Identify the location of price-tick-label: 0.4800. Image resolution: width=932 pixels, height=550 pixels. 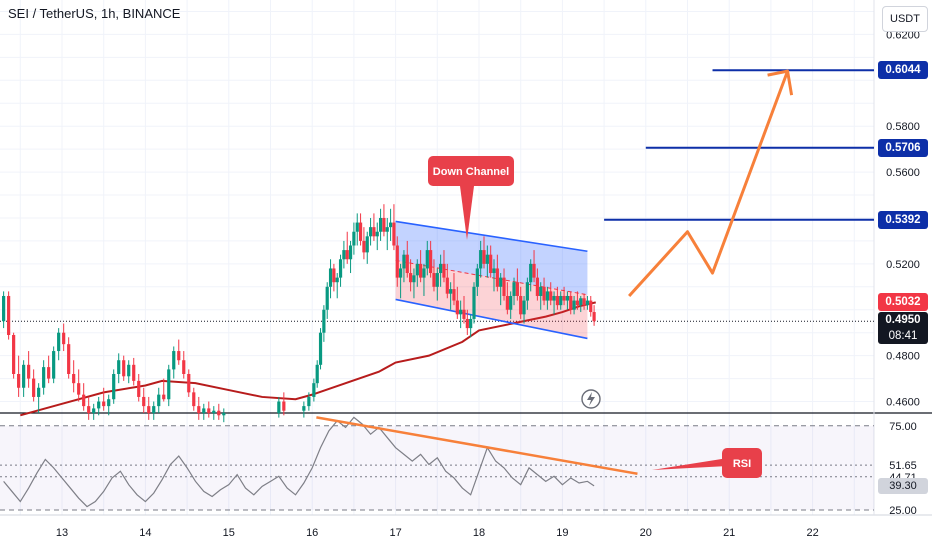
(903, 357).